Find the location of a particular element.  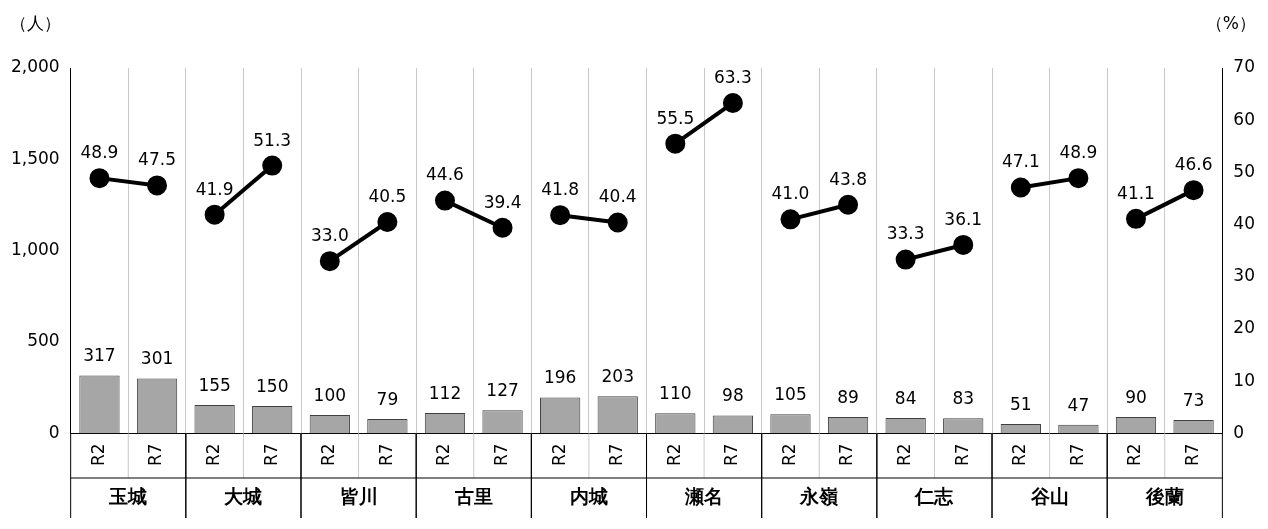

data-label: 90 is located at coordinates (1136, 396).